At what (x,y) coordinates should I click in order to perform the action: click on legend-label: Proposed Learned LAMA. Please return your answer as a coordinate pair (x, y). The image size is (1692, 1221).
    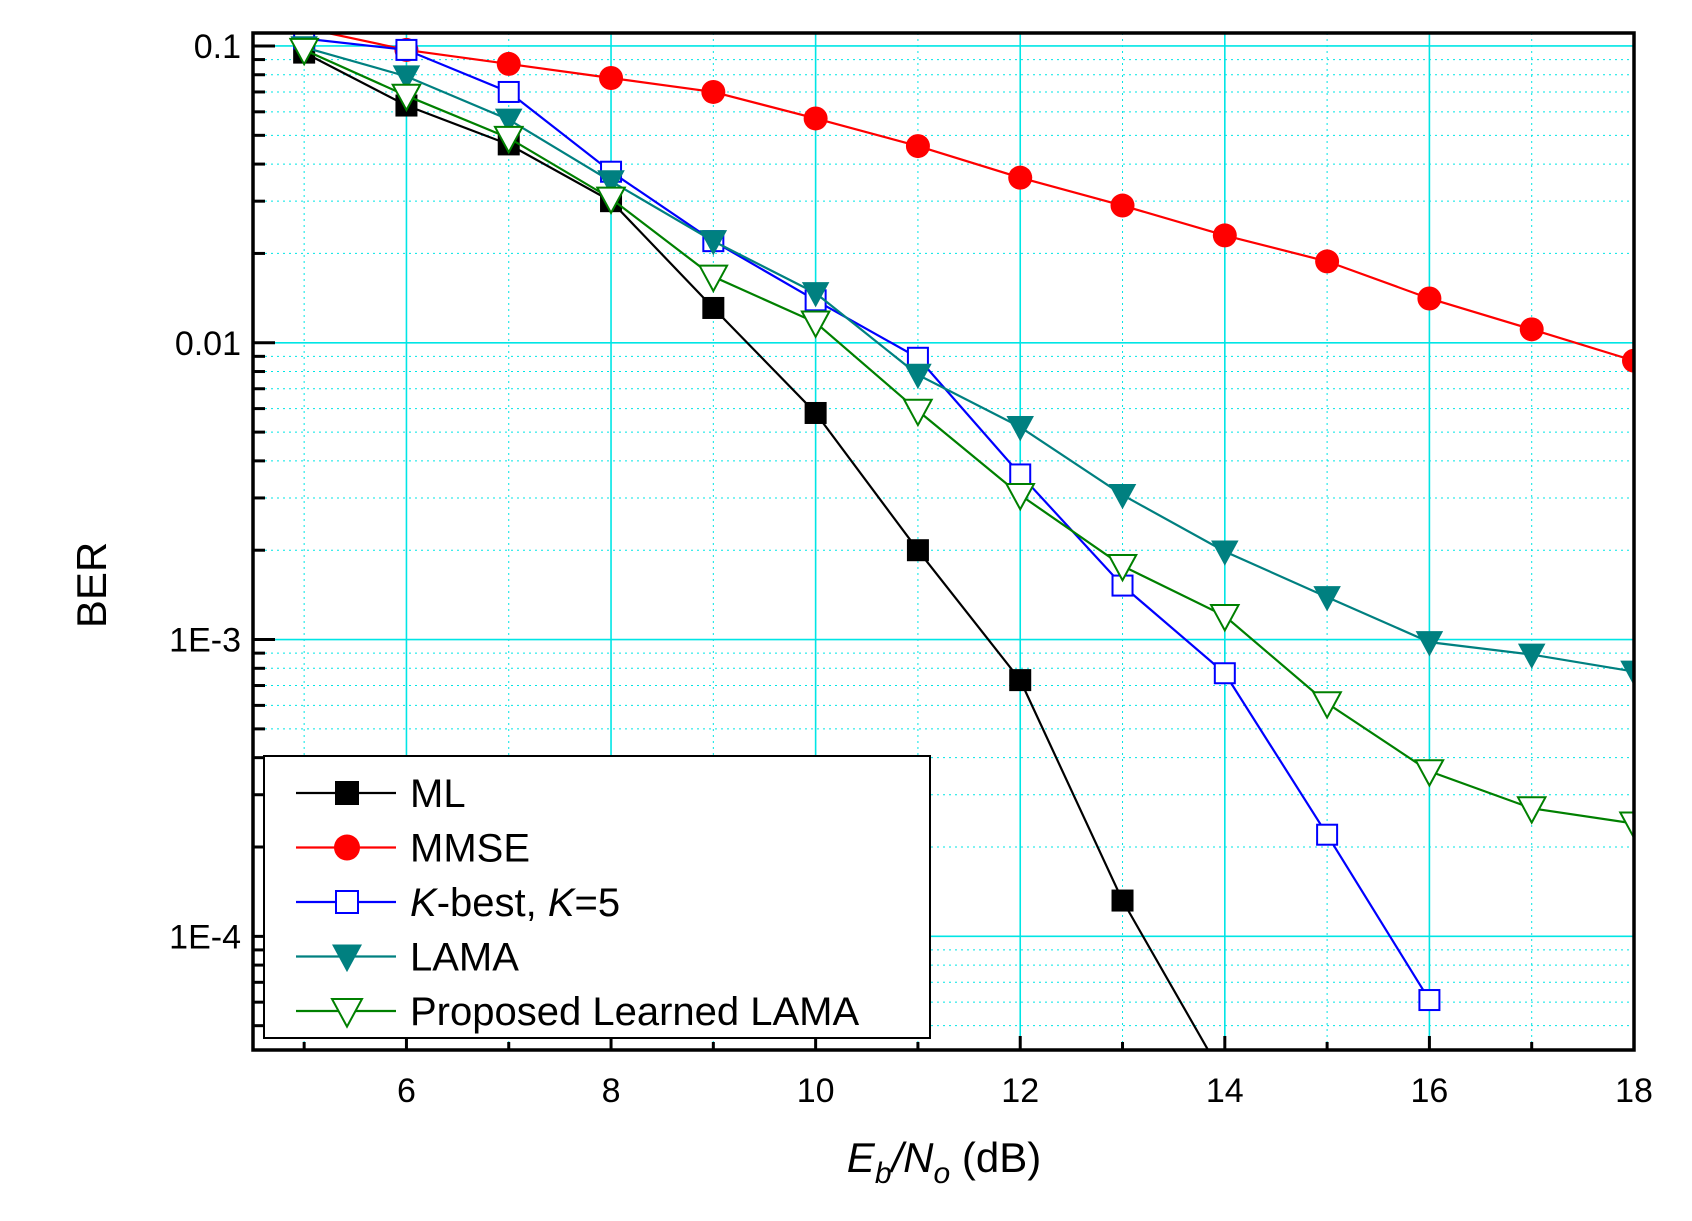
    Looking at the image, I should click on (635, 1012).